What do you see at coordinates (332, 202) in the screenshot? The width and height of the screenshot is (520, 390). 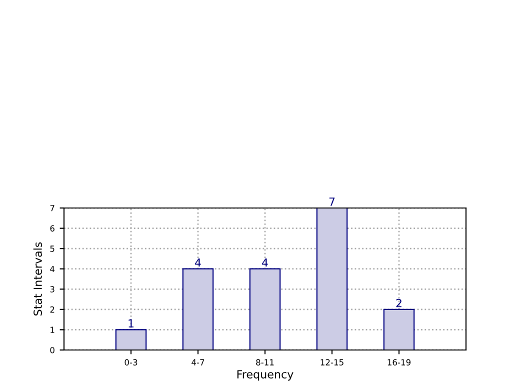 I see `data-label: 7` at bounding box center [332, 202].